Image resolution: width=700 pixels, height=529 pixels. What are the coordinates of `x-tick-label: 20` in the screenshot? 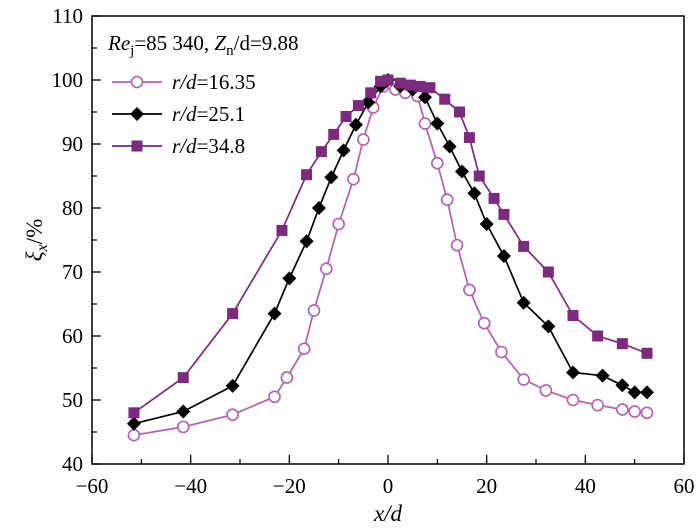 It's located at (486, 486).